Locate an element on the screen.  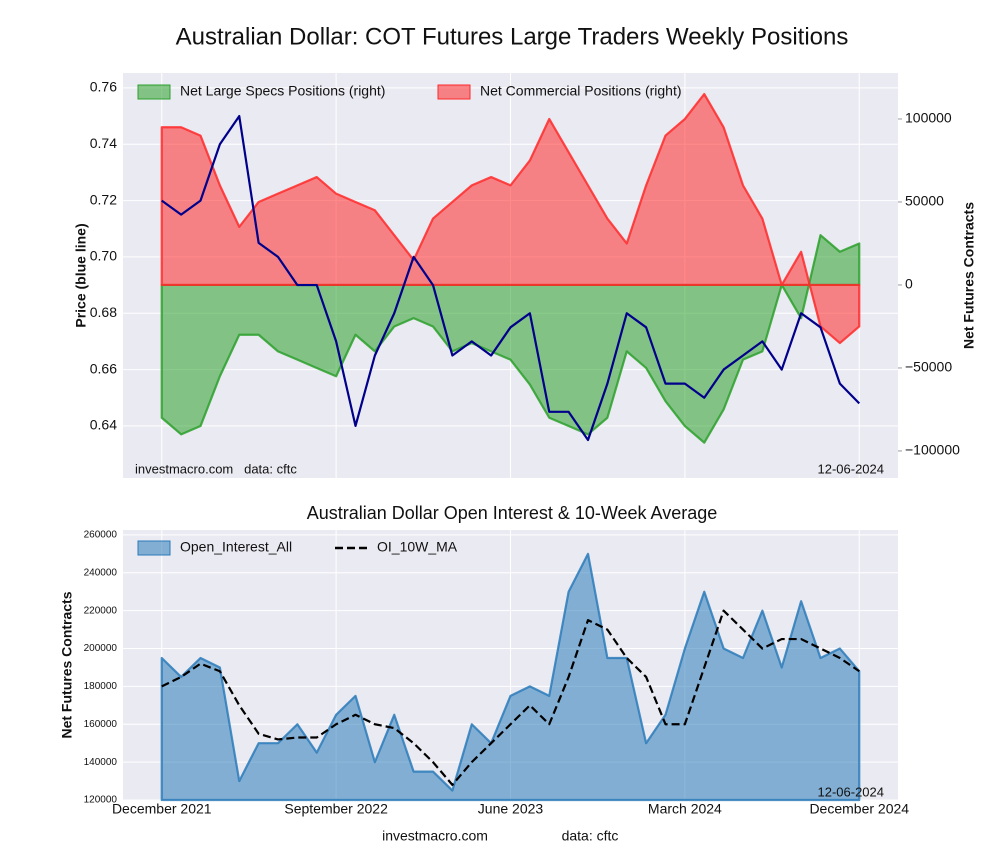
footer-site: investmacro.com is located at coordinates (435, 836).